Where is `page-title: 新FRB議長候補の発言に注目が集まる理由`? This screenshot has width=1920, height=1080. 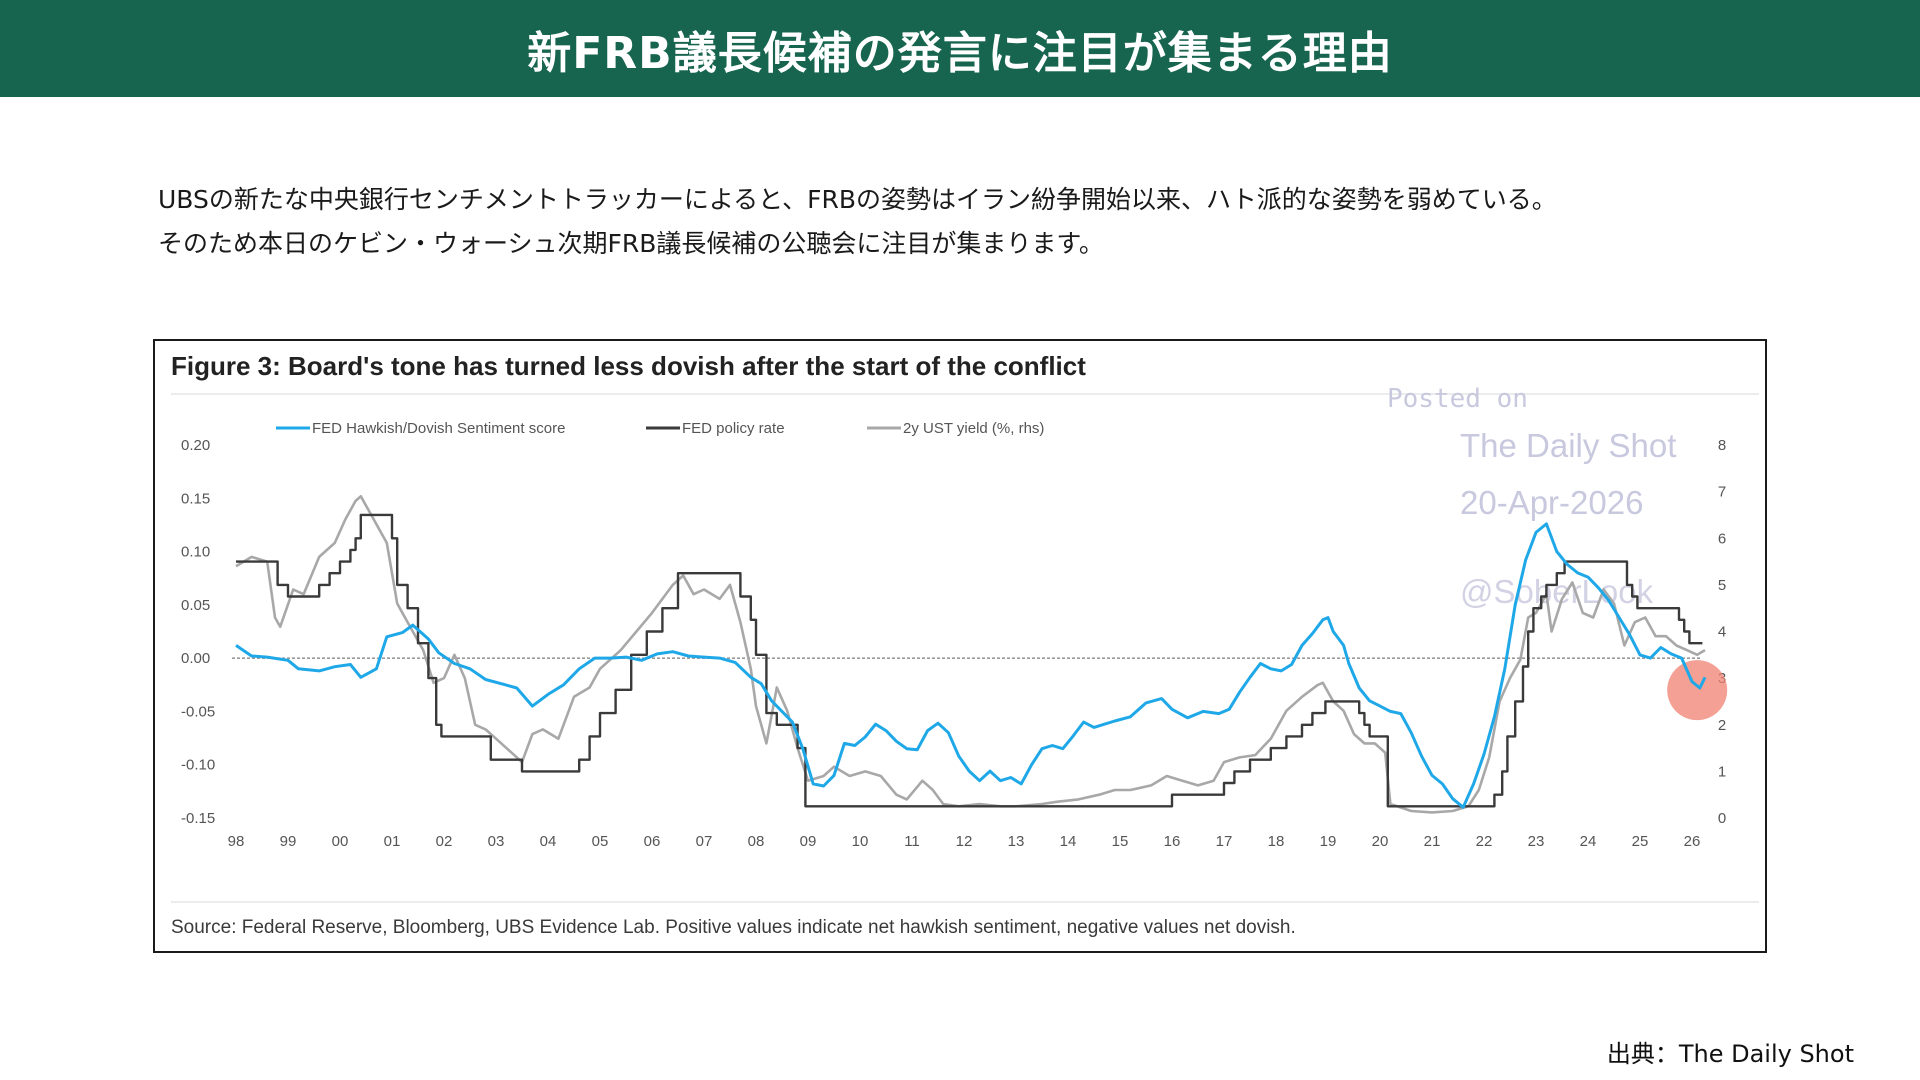
page-title: 新FRB議長候補の発言に注目が集まる理由 is located at coordinates (960, 53).